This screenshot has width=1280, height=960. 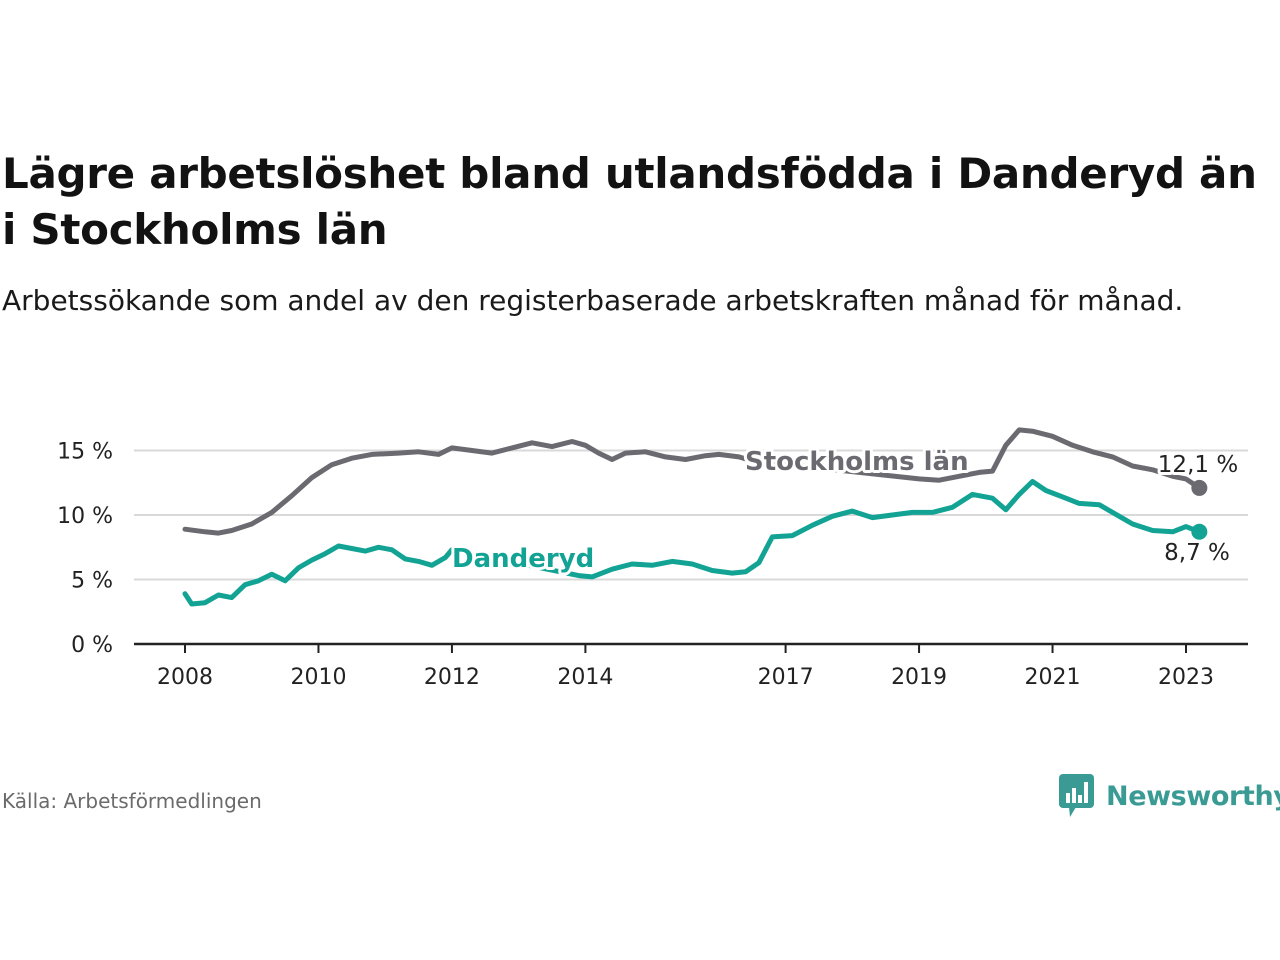 I want to click on x-tick-label: 2012, so click(x=452, y=677).